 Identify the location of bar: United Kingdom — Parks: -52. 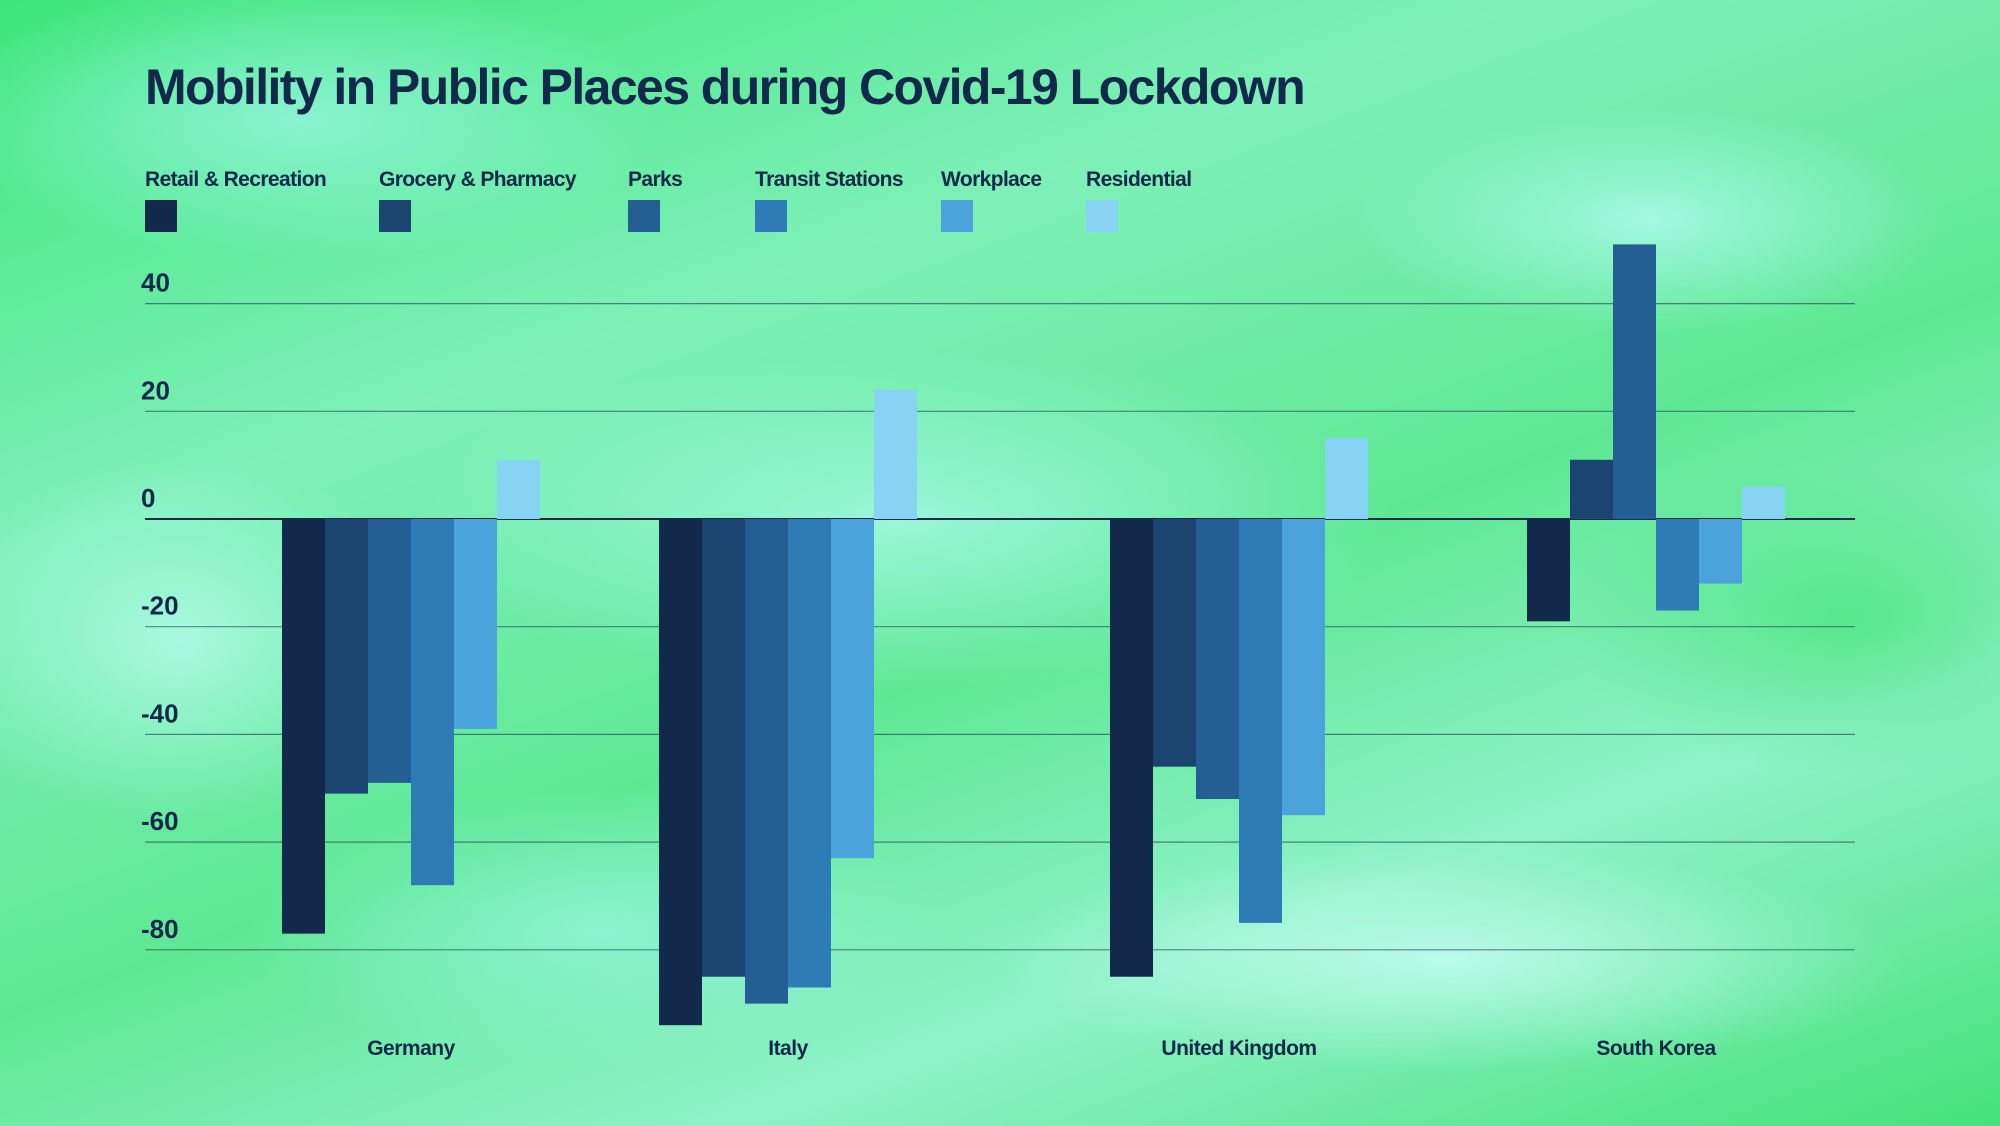
(1217, 659).